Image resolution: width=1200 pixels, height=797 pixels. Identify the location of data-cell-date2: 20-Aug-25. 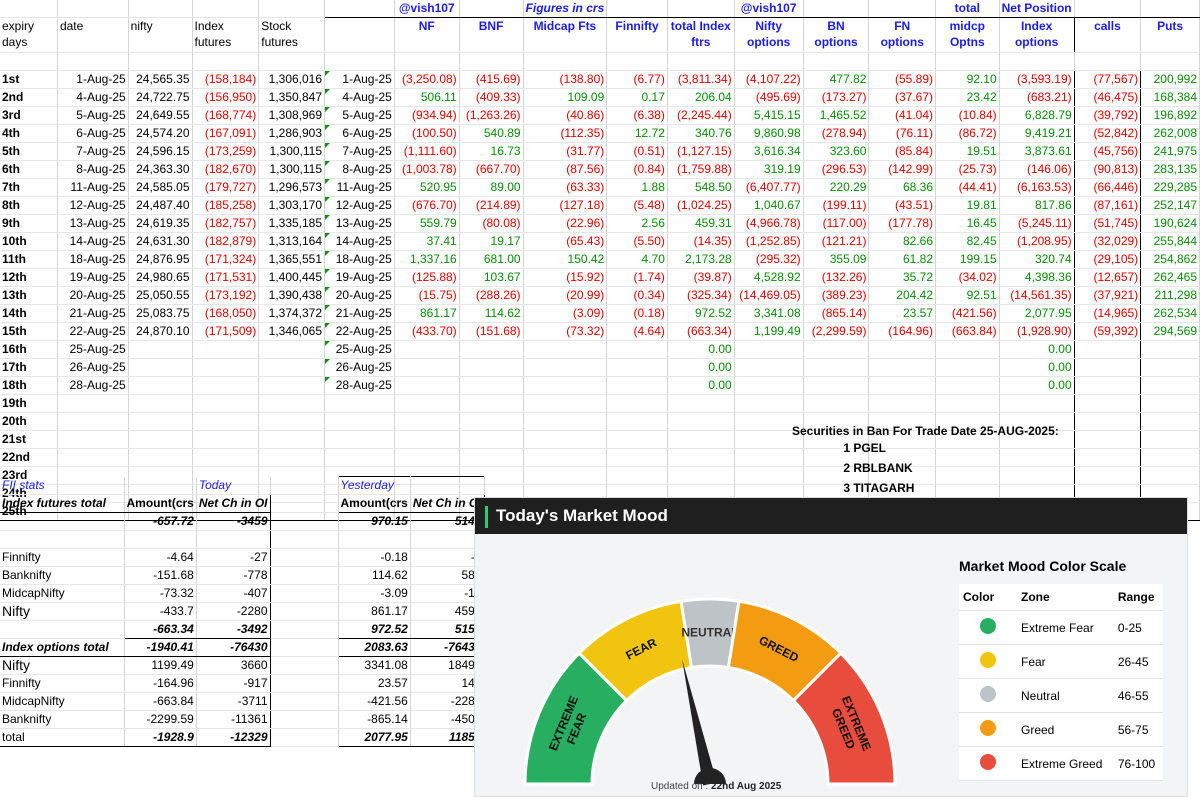
(359, 295).